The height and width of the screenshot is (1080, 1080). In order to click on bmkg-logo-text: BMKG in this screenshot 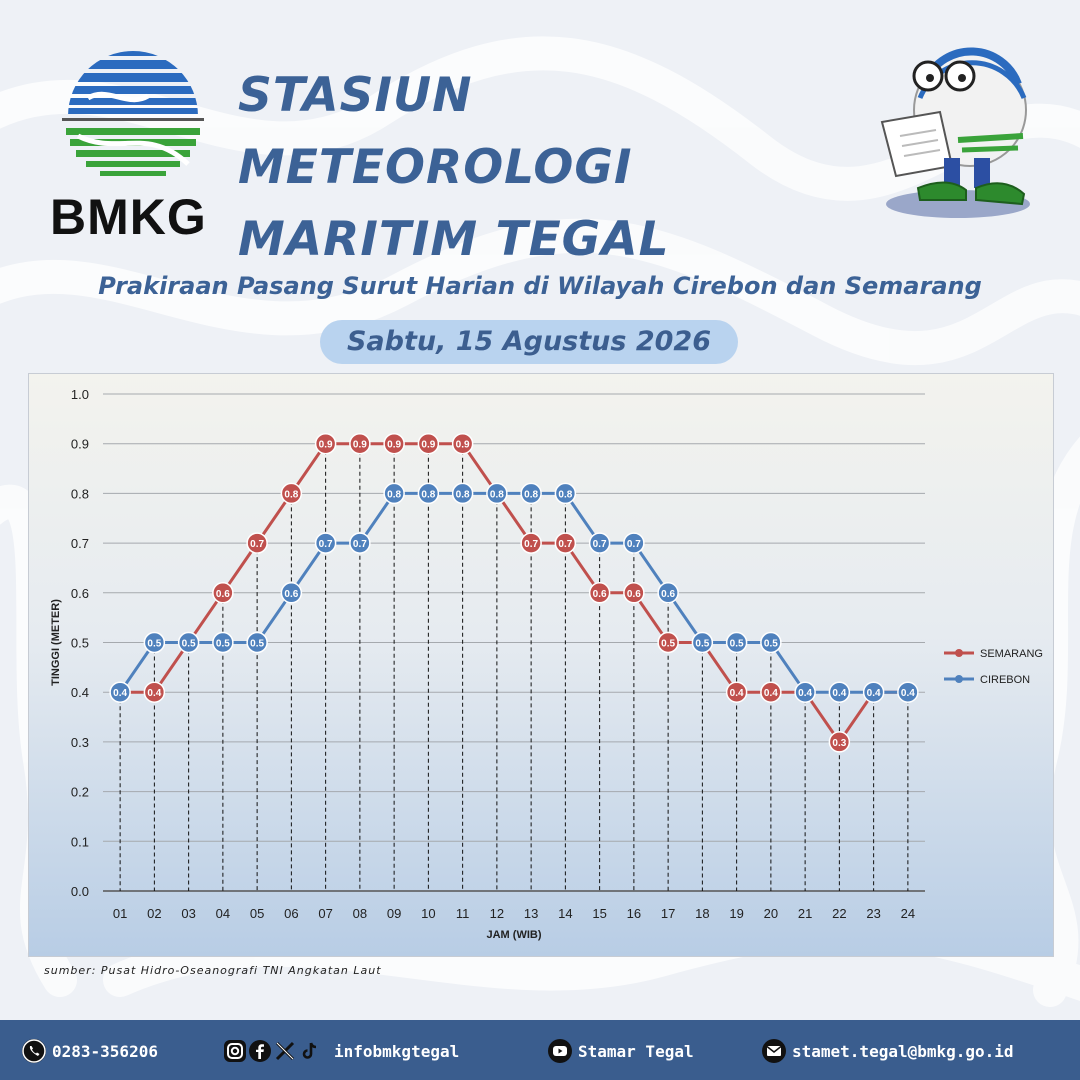, I will do `click(128, 217)`.